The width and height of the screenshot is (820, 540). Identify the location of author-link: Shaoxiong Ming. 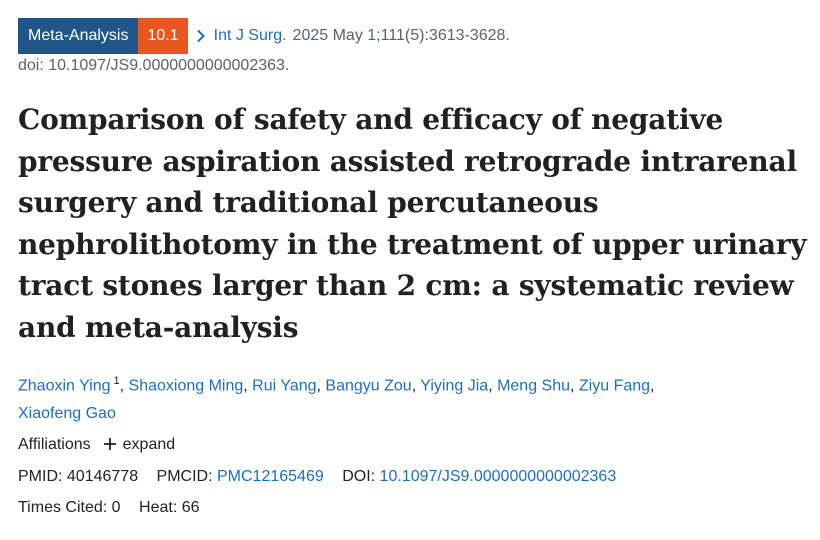
(186, 386).